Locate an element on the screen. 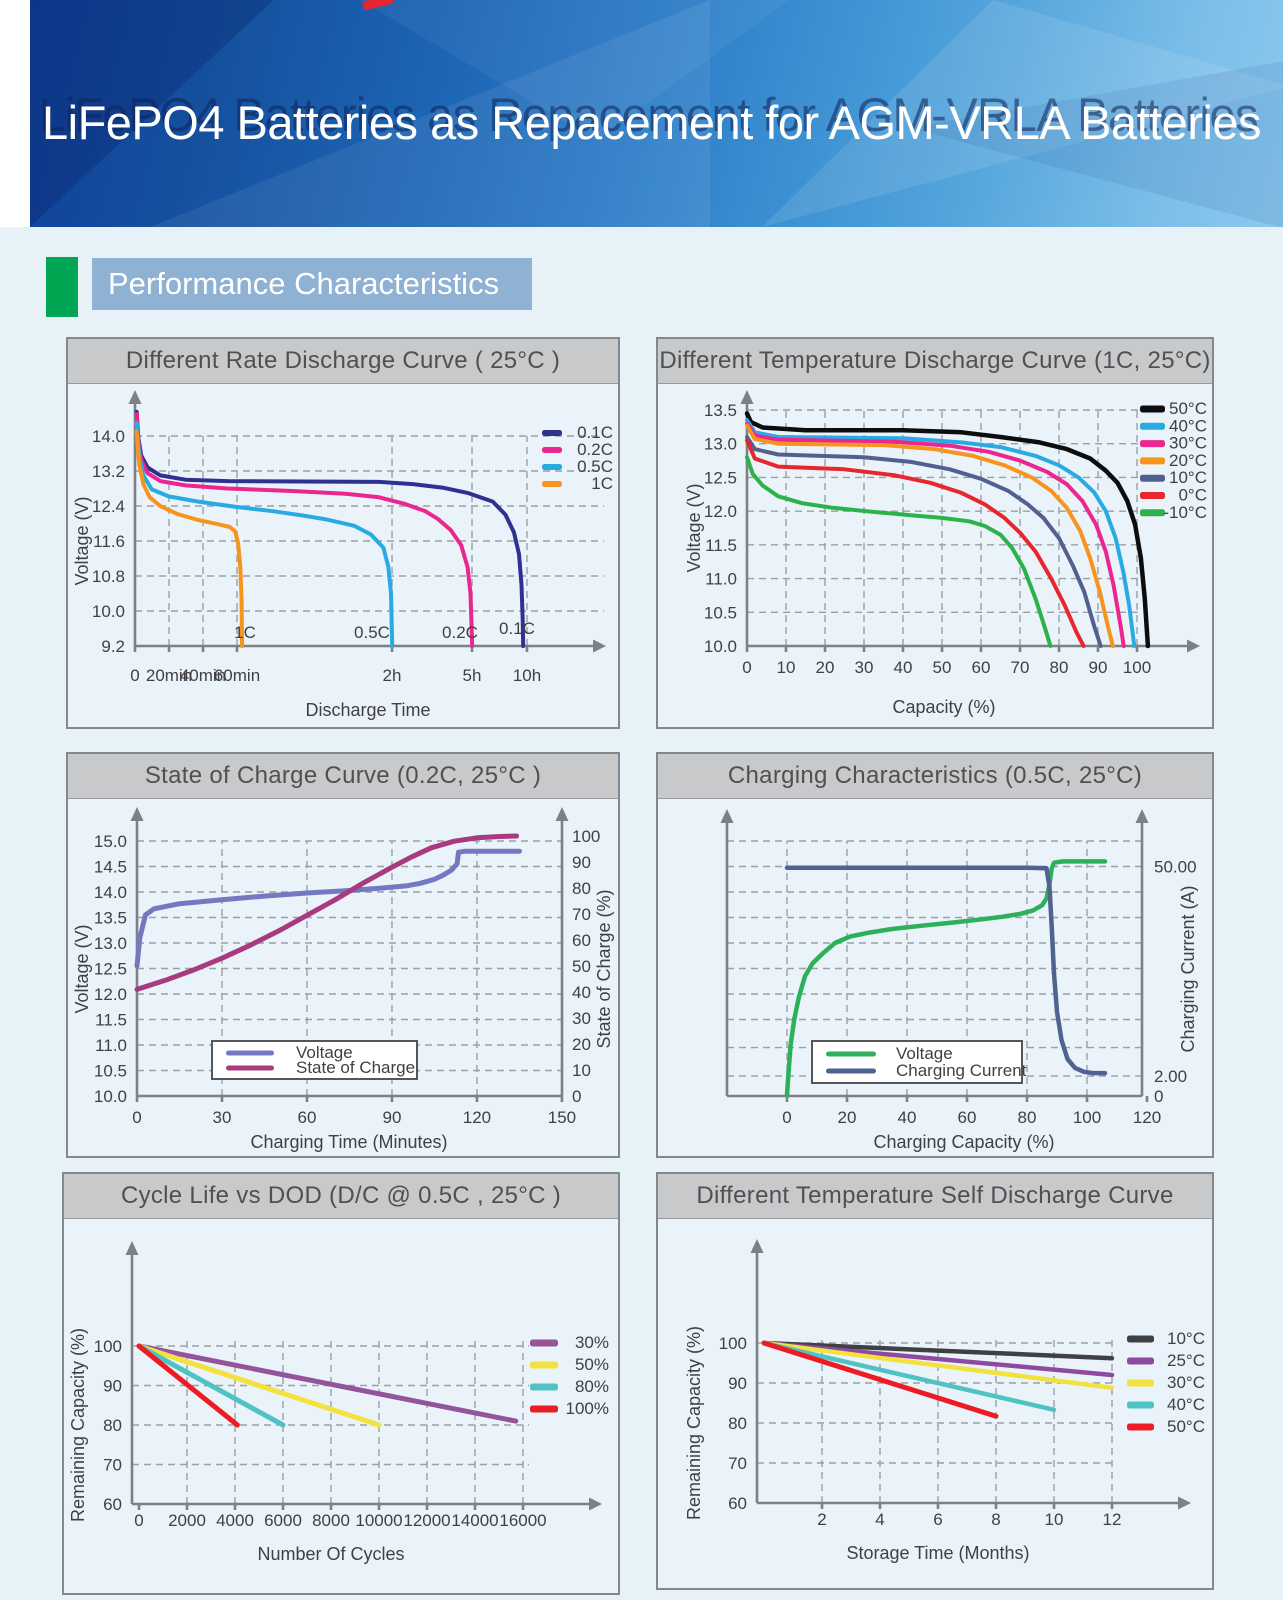 The height and width of the screenshot is (1600, 1283). svg-text: 30 is located at coordinates (864, 667).